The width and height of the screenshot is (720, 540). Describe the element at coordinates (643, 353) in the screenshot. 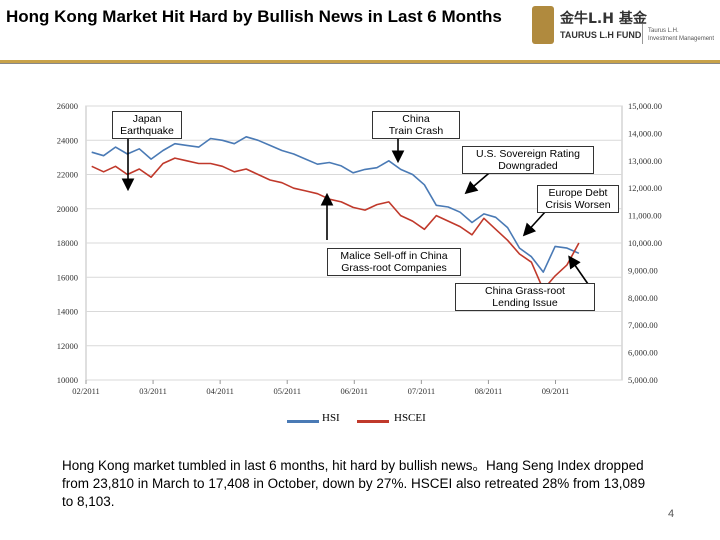

I see `y-right-tick-label: 6,000.00` at that location.